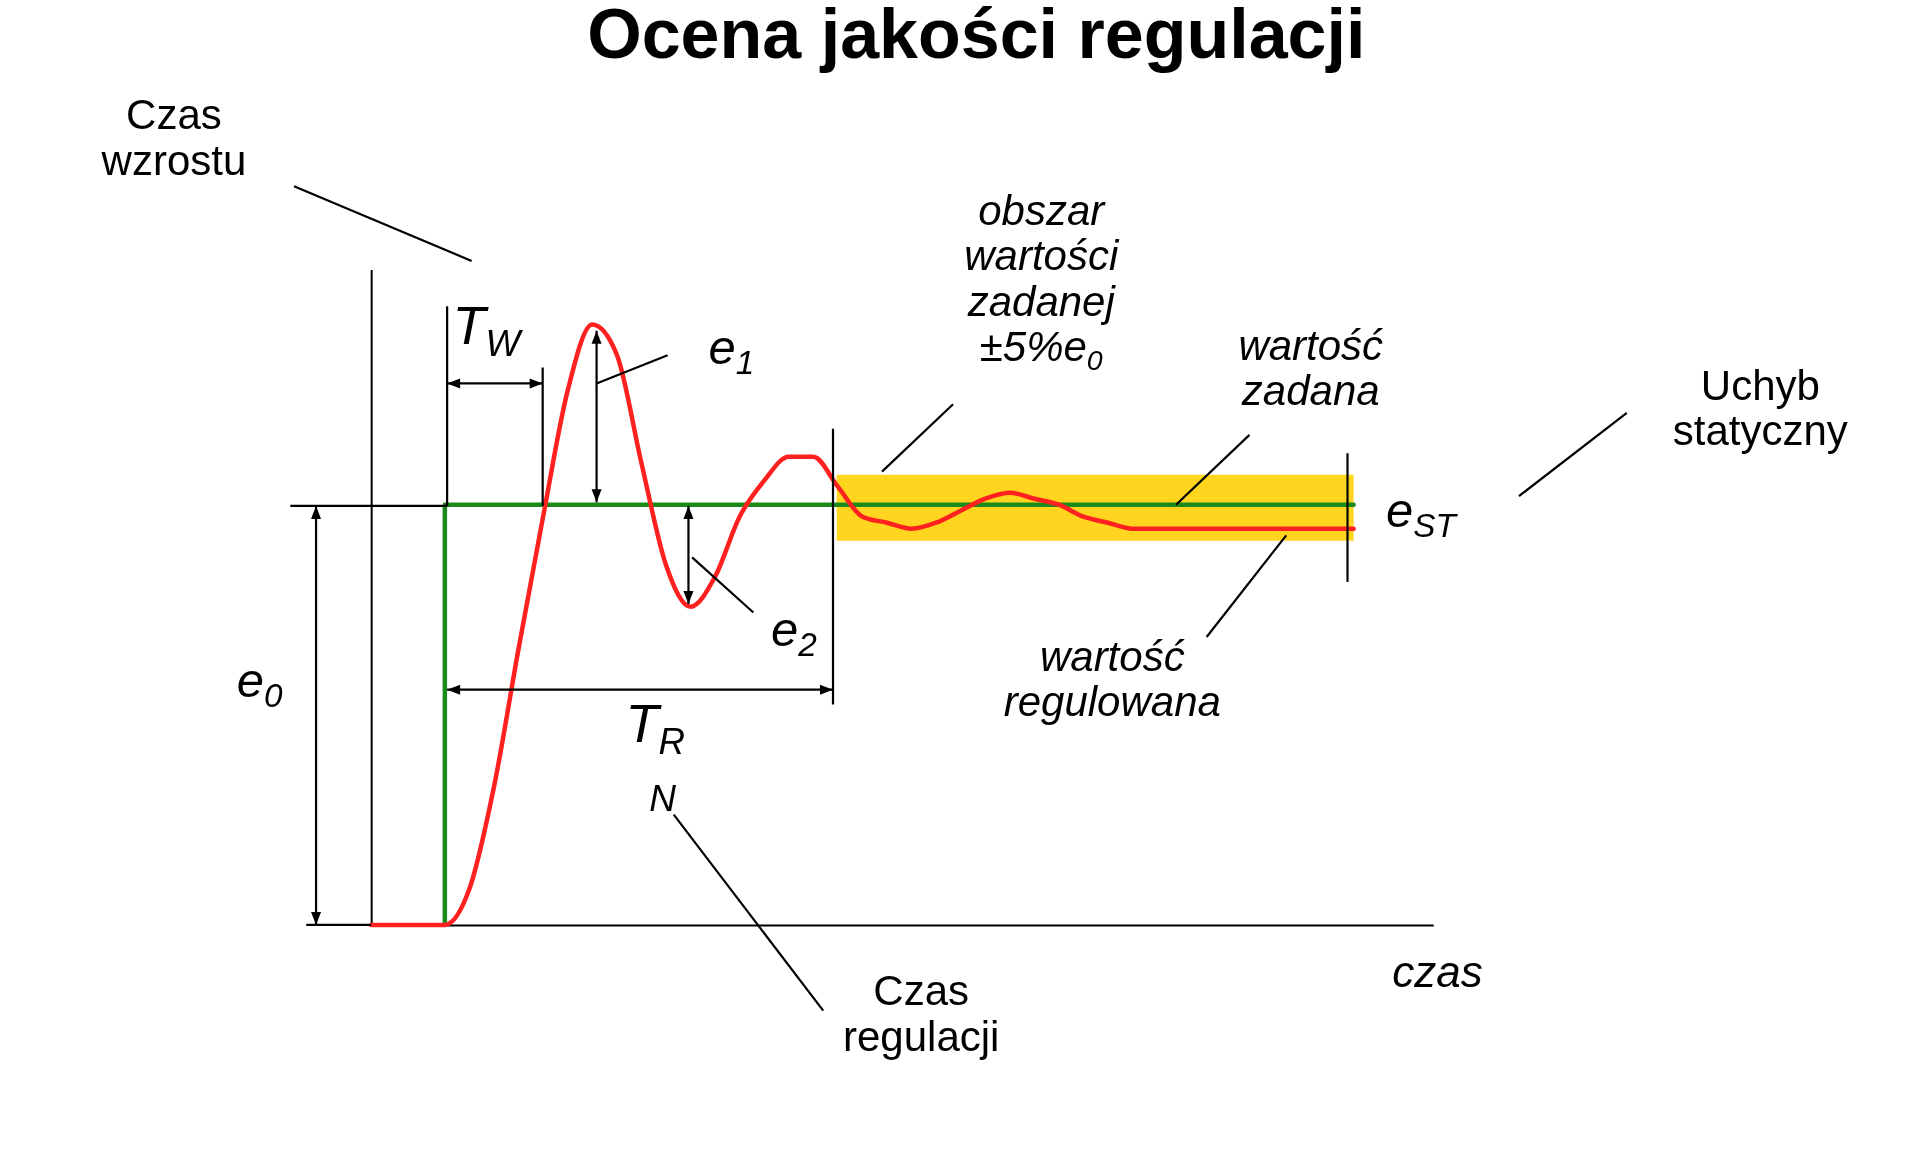 Image resolution: width=1921 pixels, height=1160 pixels. Describe the element at coordinates (976, 36) in the screenshot. I see `chart-title: Ocena jakości regulacji` at that location.